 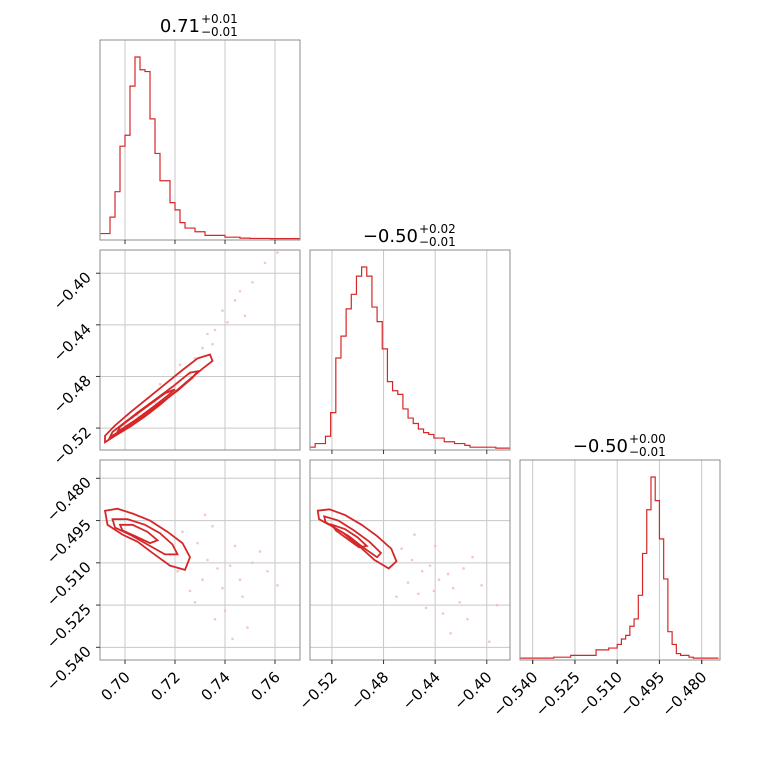 What do you see at coordinates (600, 694) in the screenshot?
I see `xtick-label: −0.510` at bounding box center [600, 694].